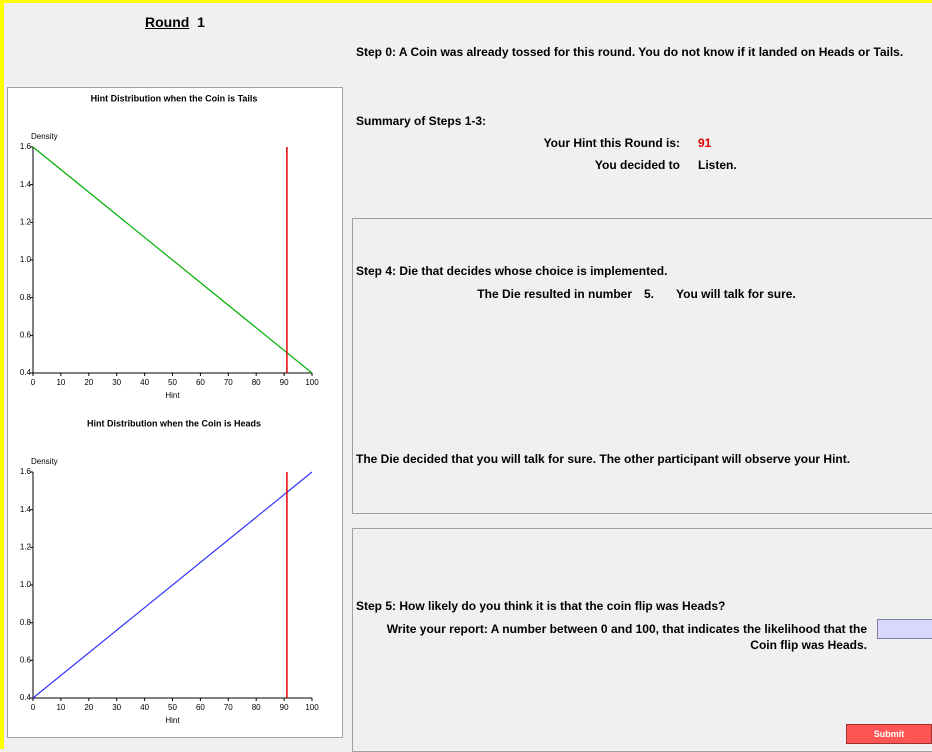  I want to click on round-number: 1, so click(201, 22).